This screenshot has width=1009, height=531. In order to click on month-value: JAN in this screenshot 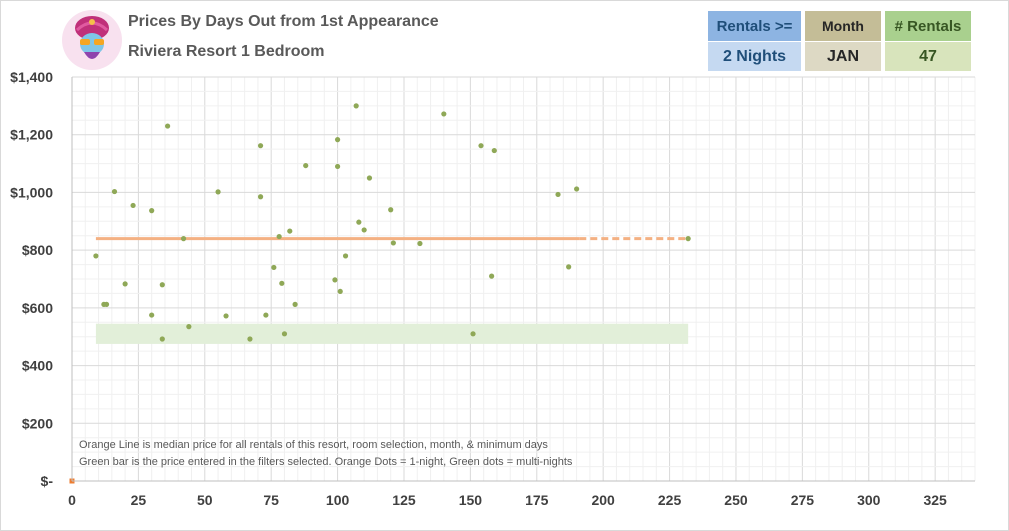, I will do `click(843, 56)`.